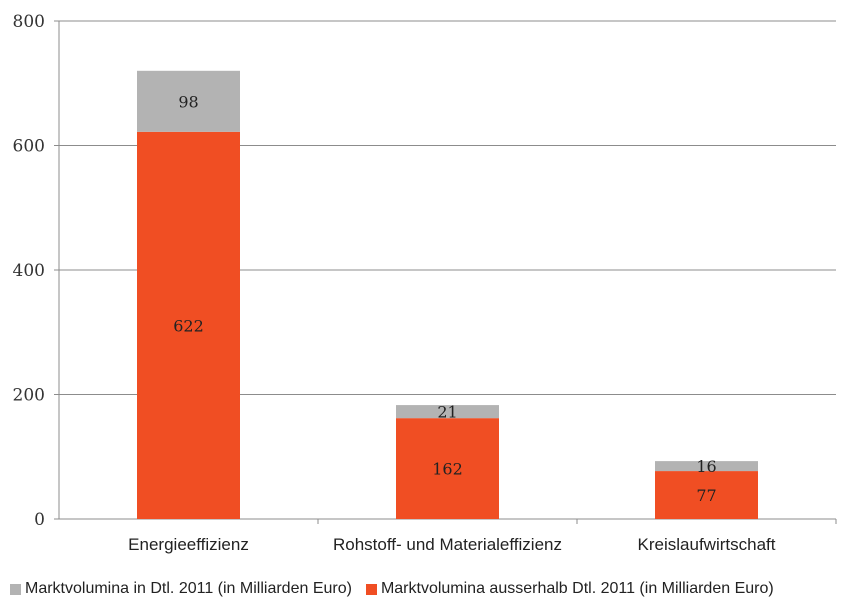  Describe the element at coordinates (707, 544) in the screenshot. I see `category-label: Kreislaufwirtschaft` at that location.